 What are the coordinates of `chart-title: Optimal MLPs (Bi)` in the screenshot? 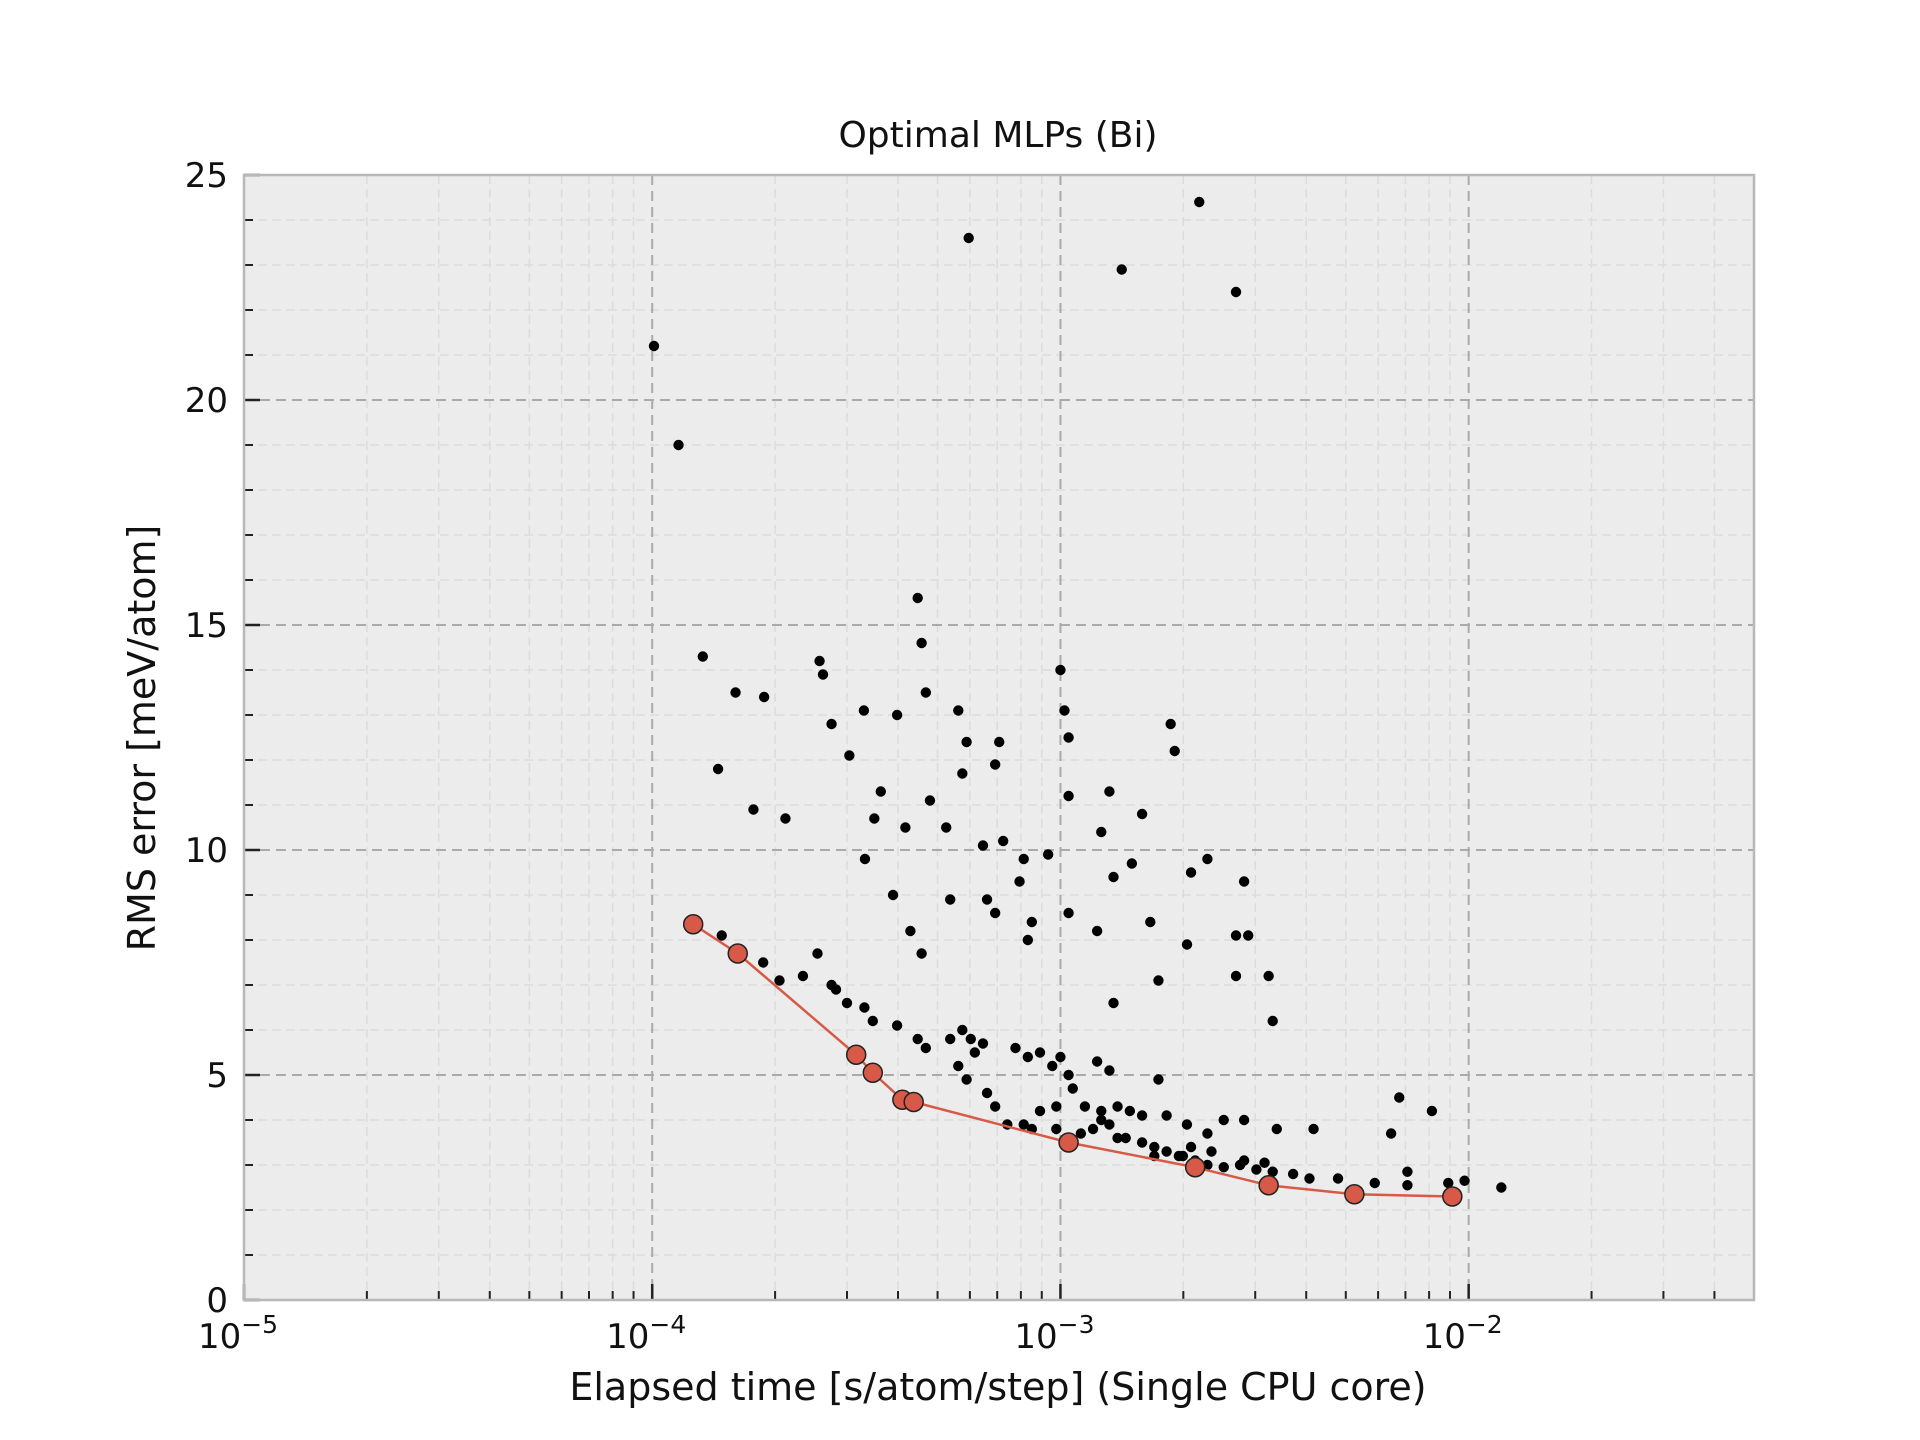 It's located at (997, 135).